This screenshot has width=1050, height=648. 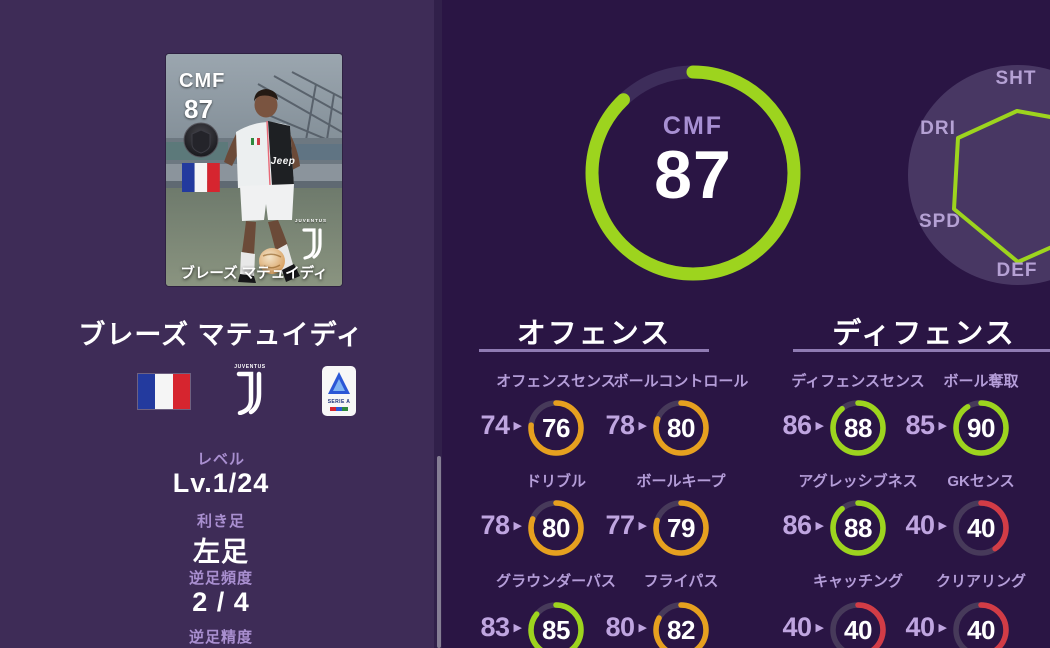 I want to click on weak-foot-usage-value: 2 / 4, so click(x=221, y=602).